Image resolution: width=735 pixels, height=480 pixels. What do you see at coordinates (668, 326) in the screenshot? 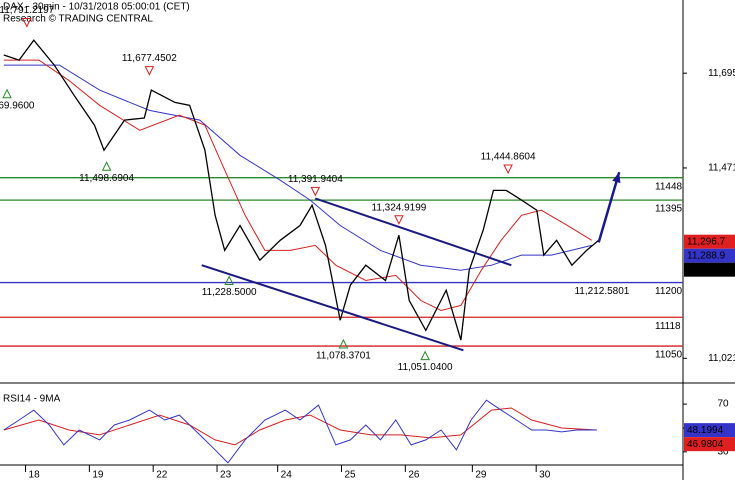
I see `level-label: 11118` at bounding box center [668, 326].